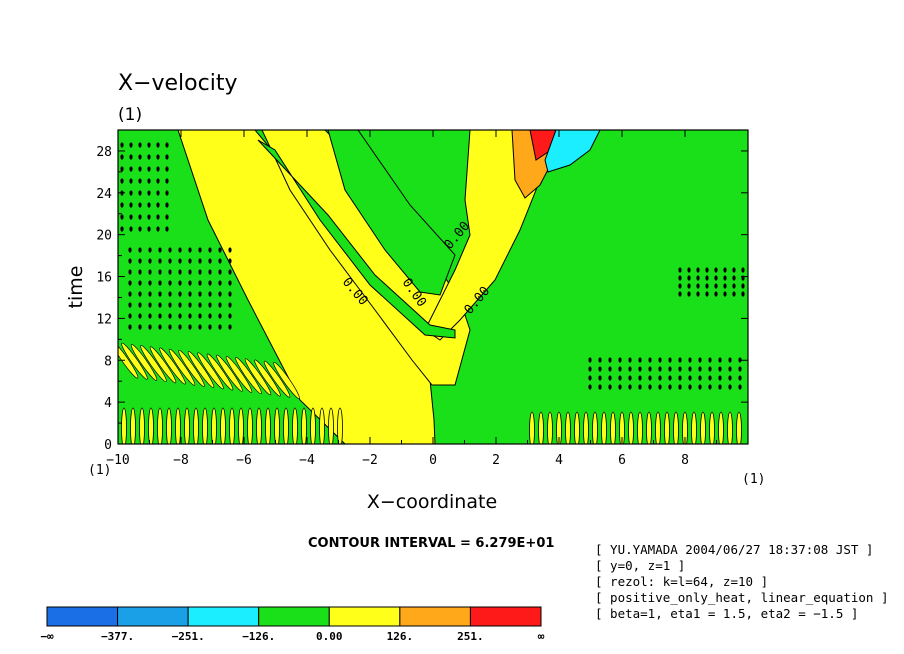 The width and height of the screenshot is (904, 654). What do you see at coordinates (640, 565) in the screenshot?
I see `metadata-line: [ y=0, z=1 ]` at bounding box center [640, 565].